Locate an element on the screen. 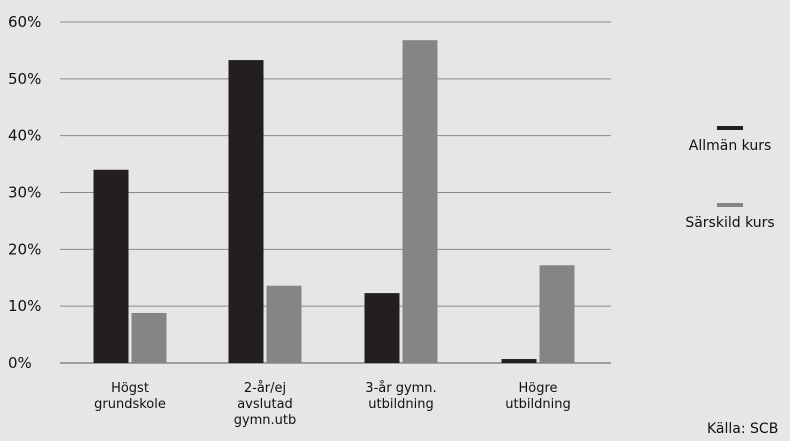 This screenshot has height=441, width=790. category-label-line: 3-år gymn. is located at coordinates (400, 388).